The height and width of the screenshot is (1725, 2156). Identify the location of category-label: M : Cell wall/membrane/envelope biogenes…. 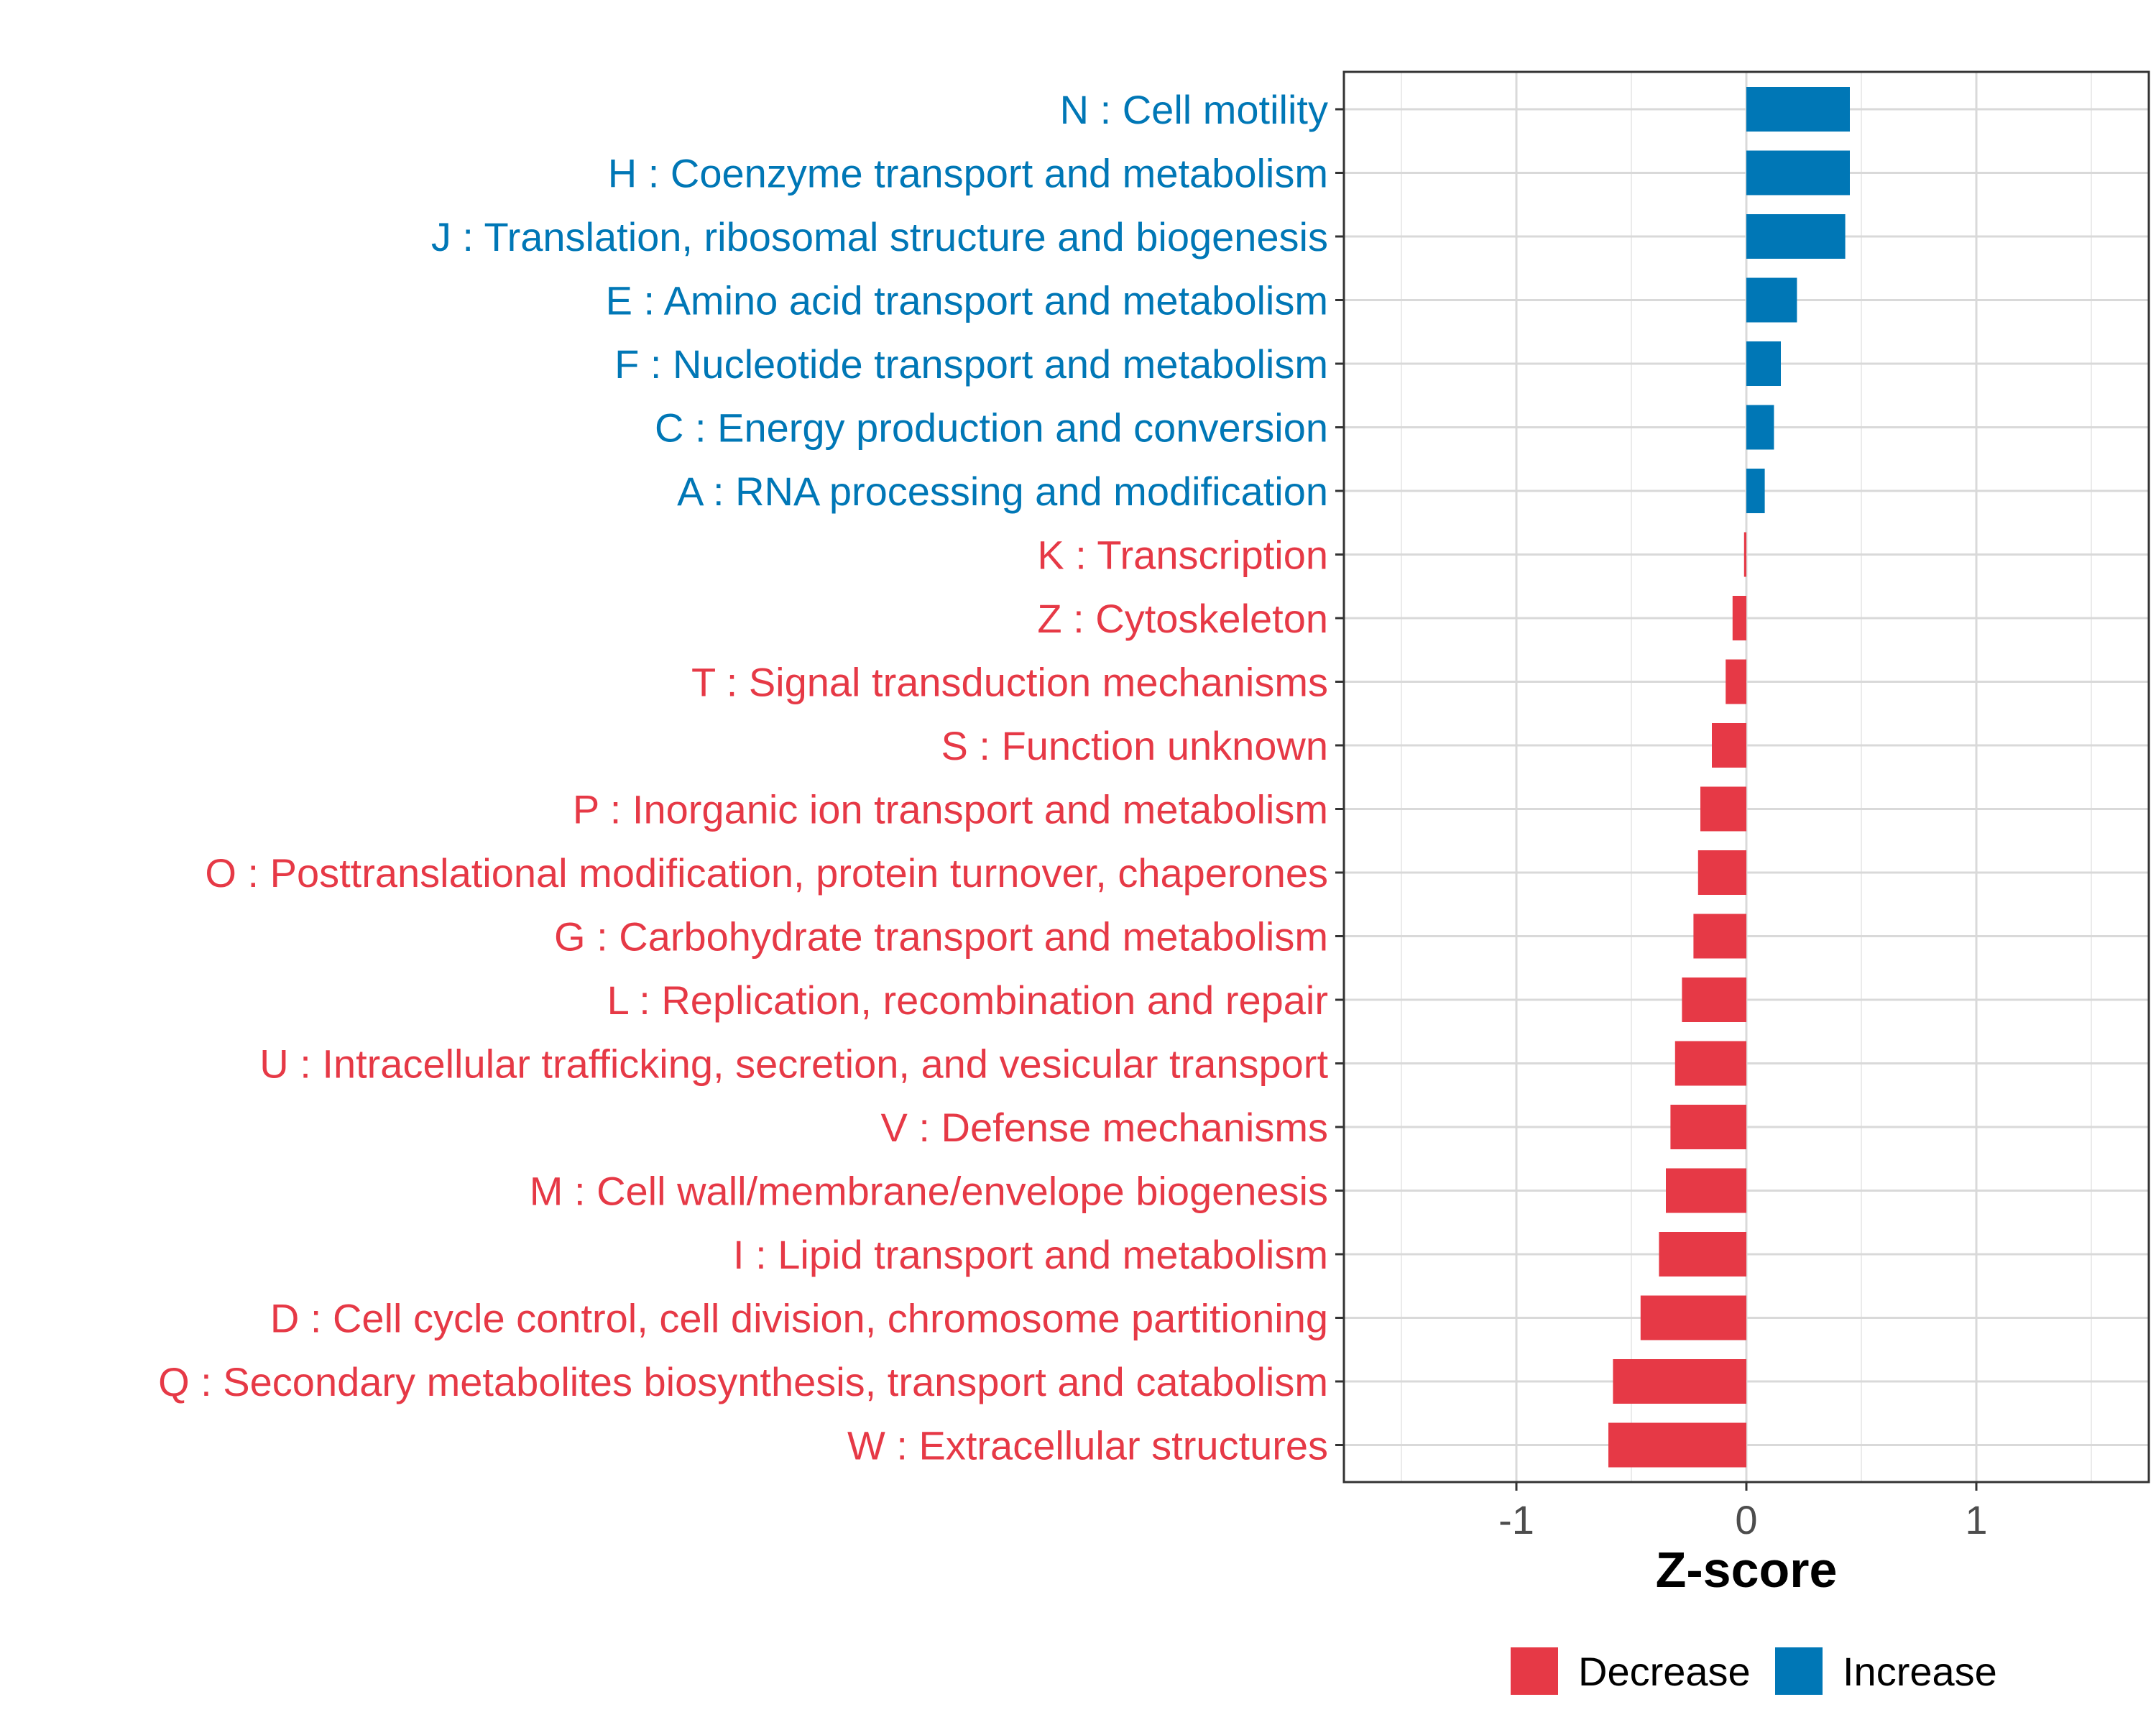
(929, 1191).